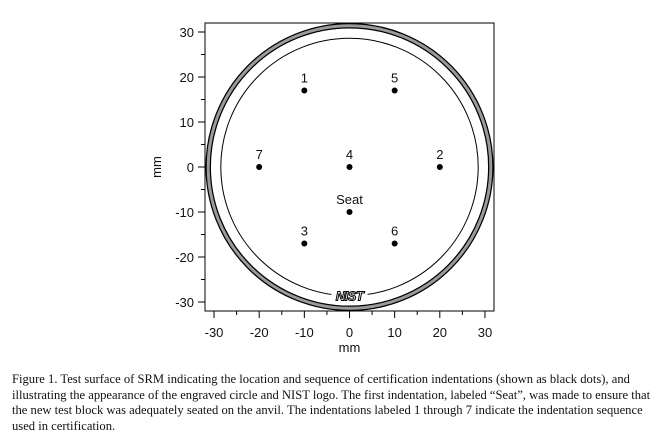  Describe the element at coordinates (349, 332) in the screenshot. I see `x-tick-label: 0` at that location.